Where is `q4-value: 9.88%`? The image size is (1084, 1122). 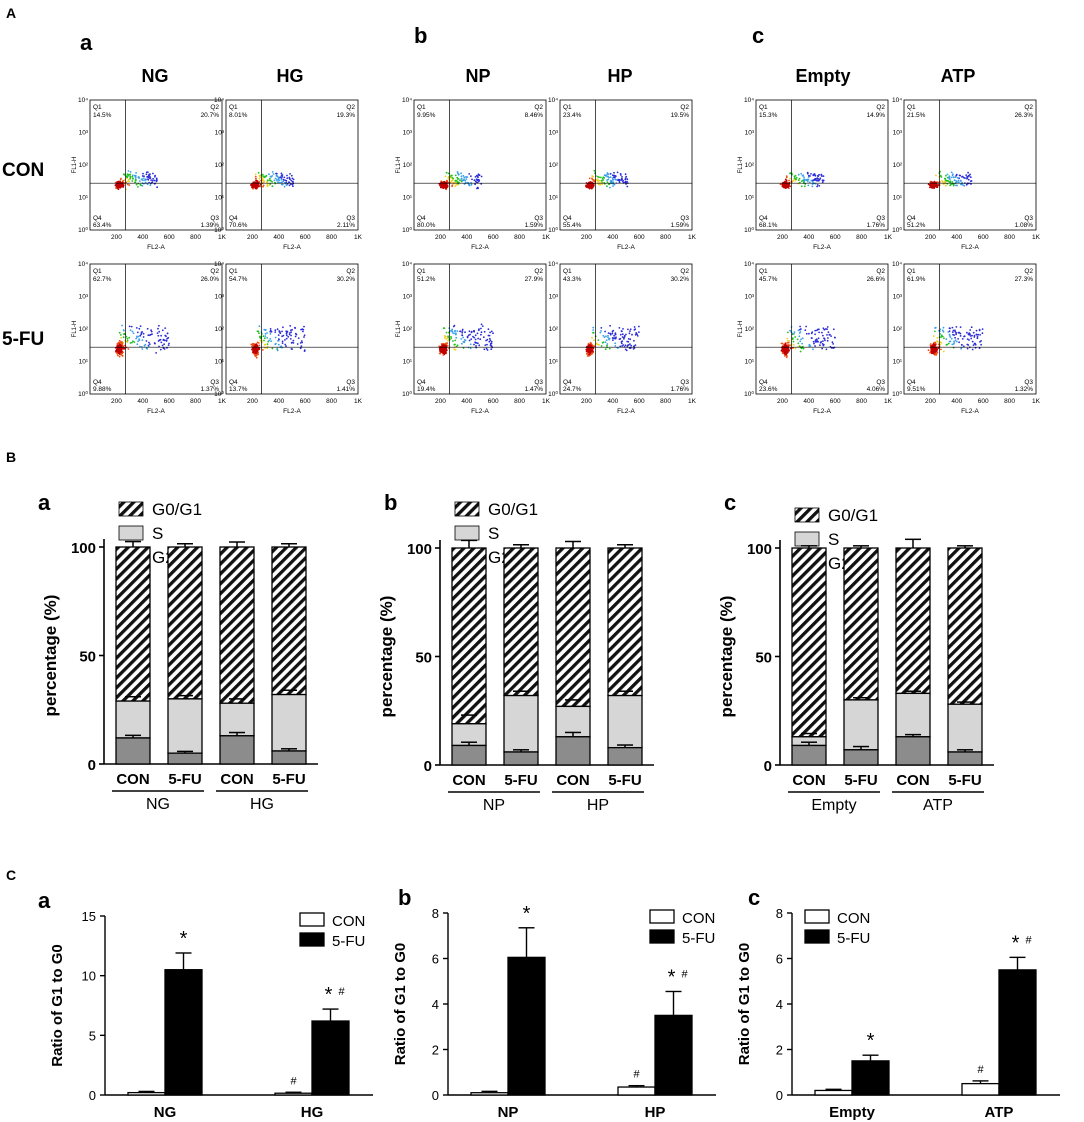
q4-value: 9.88% is located at coordinates (102, 389).